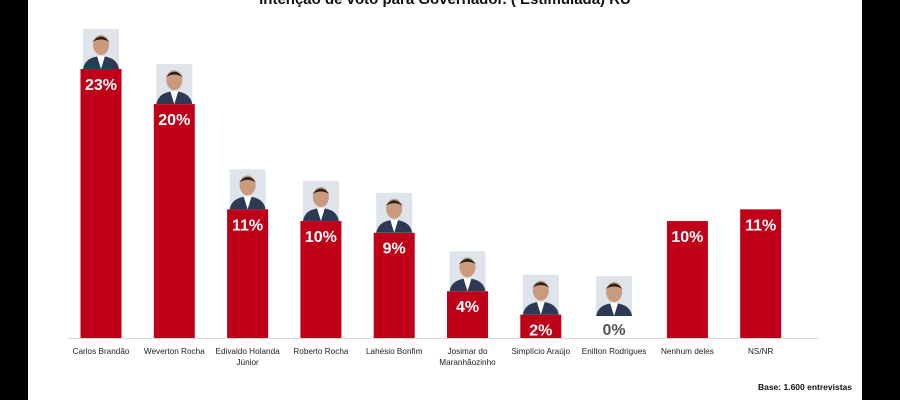  I want to click on category-label-9: Nenhum deles, so click(687, 351).